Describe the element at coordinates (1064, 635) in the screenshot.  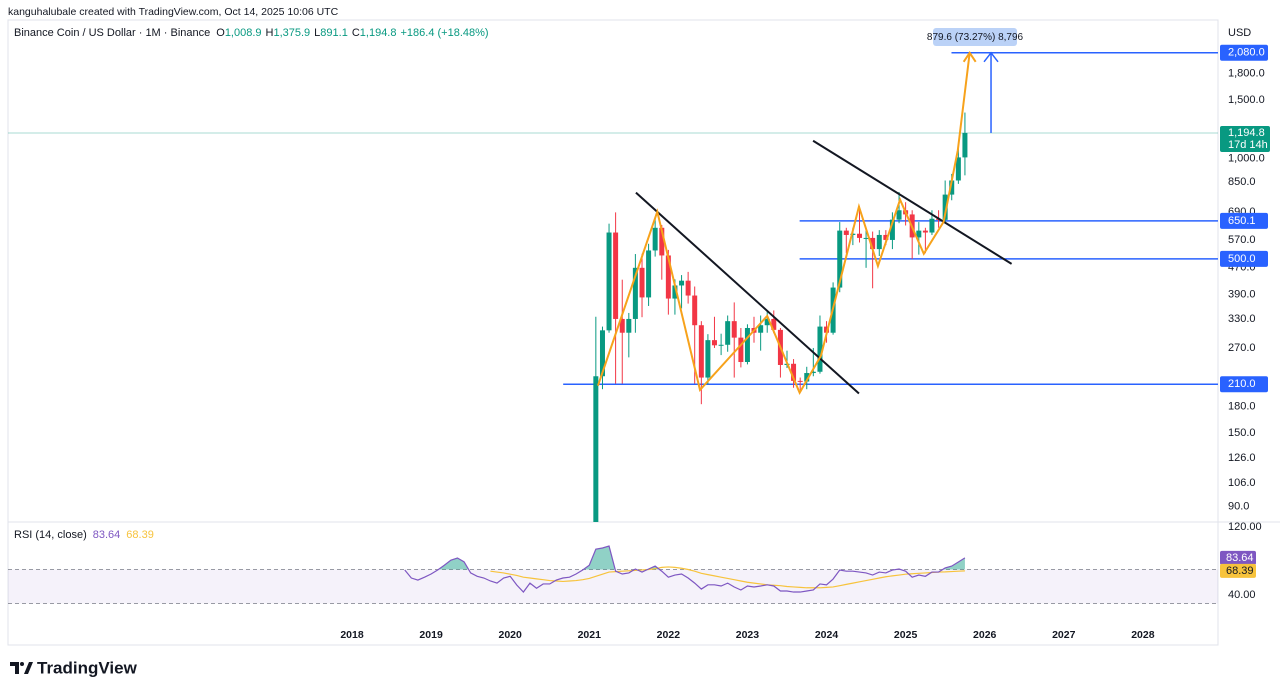
I see `x-tick-label: 2027` at that location.